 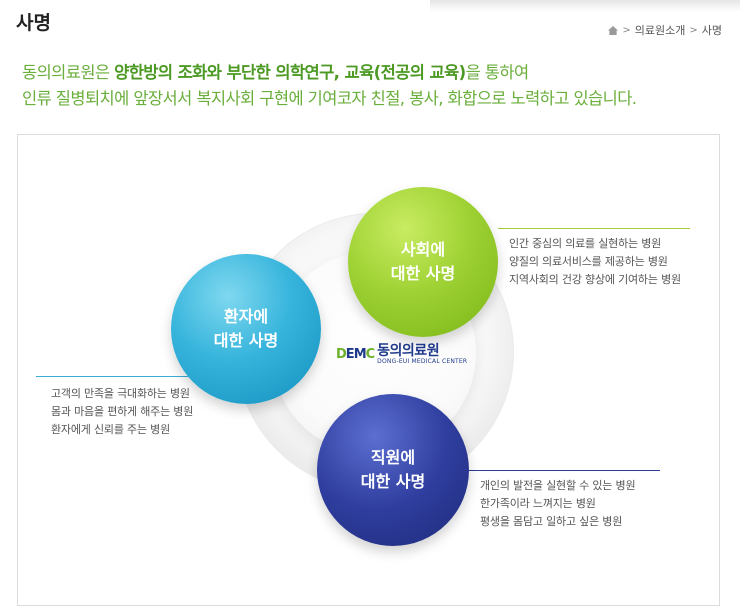 I want to click on home-icon, so click(x=613, y=30).